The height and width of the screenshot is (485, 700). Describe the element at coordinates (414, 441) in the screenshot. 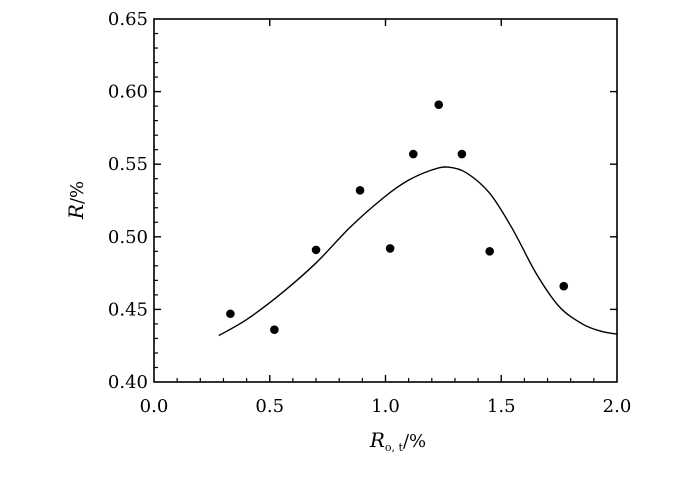

I see `x-axis-label-unit: /%` at that location.